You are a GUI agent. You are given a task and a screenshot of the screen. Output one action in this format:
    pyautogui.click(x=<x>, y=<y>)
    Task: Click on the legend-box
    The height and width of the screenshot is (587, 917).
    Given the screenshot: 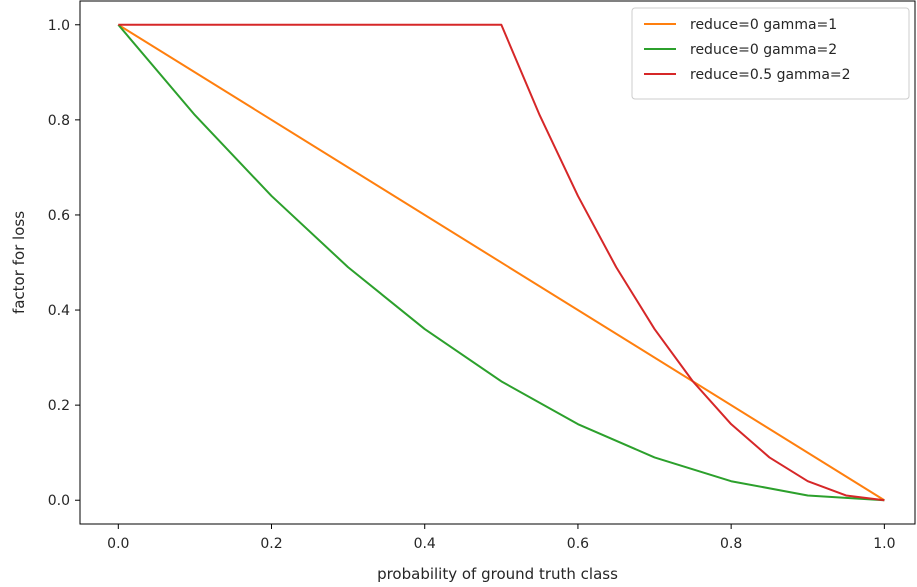 What is the action you would take?
    pyautogui.click(x=770, y=53)
    